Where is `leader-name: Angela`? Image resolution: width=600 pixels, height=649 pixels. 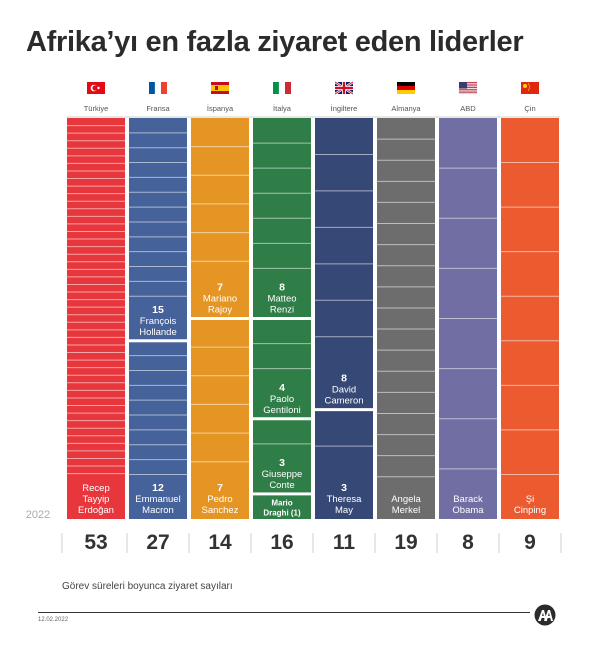 leader-name: Angela is located at coordinates (406, 499).